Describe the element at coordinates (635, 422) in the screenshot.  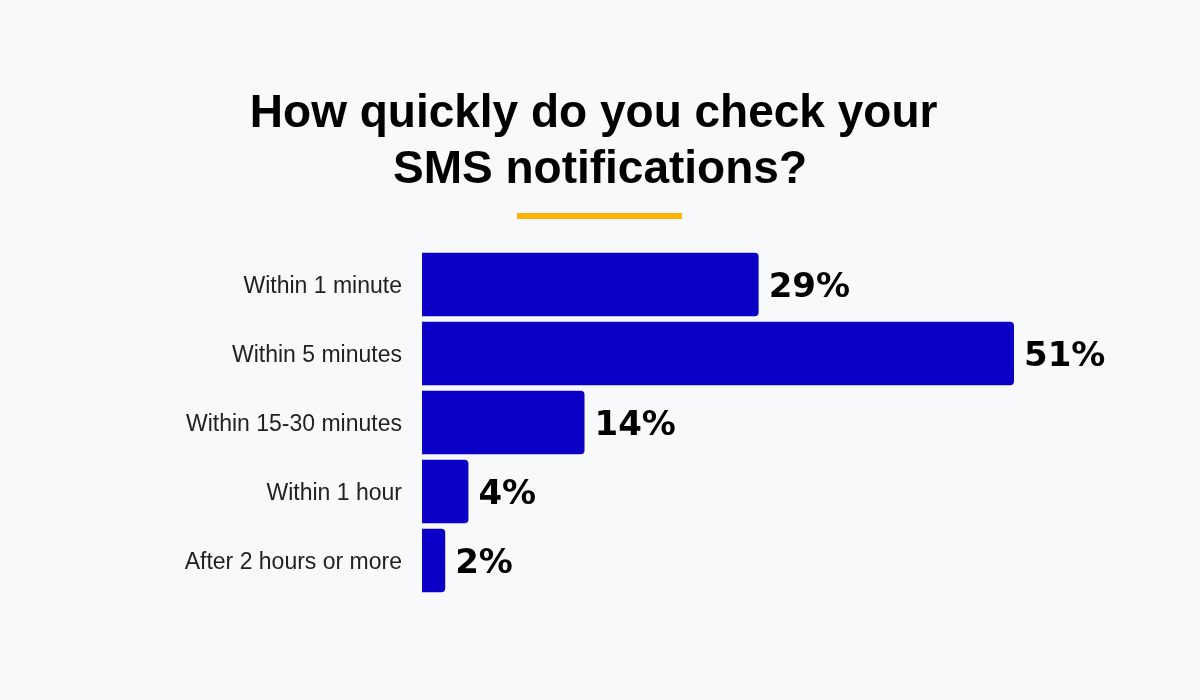
I see `data-label: 14%` at that location.